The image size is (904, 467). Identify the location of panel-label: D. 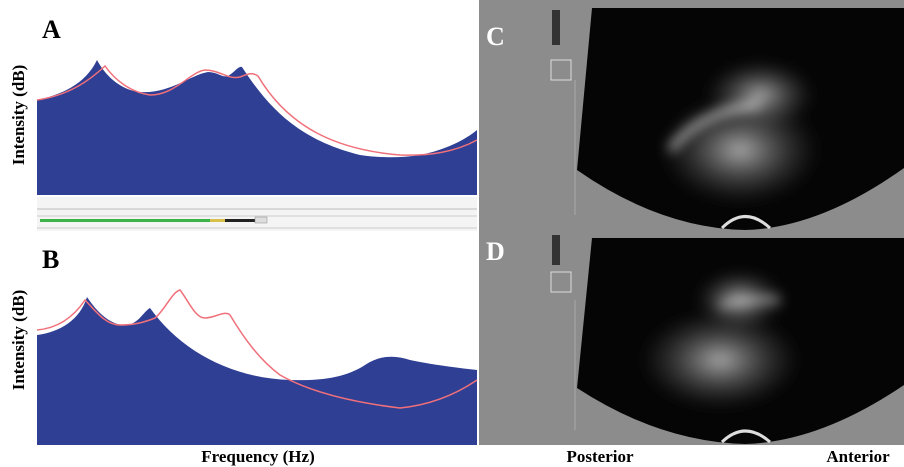
(495, 251).